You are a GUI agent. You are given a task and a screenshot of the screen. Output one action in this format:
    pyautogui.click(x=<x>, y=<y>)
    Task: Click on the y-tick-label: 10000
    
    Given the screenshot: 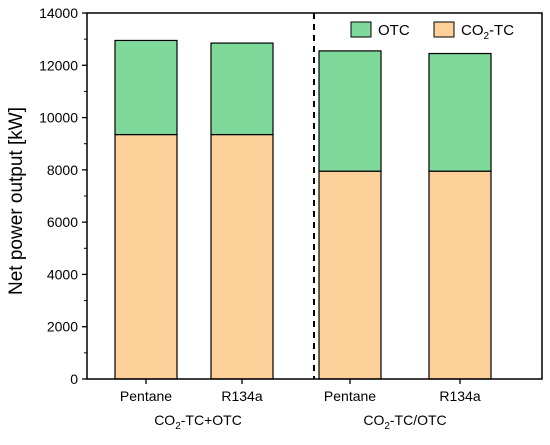 What is the action you would take?
    pyautogui.click(x=58, y=118)
    